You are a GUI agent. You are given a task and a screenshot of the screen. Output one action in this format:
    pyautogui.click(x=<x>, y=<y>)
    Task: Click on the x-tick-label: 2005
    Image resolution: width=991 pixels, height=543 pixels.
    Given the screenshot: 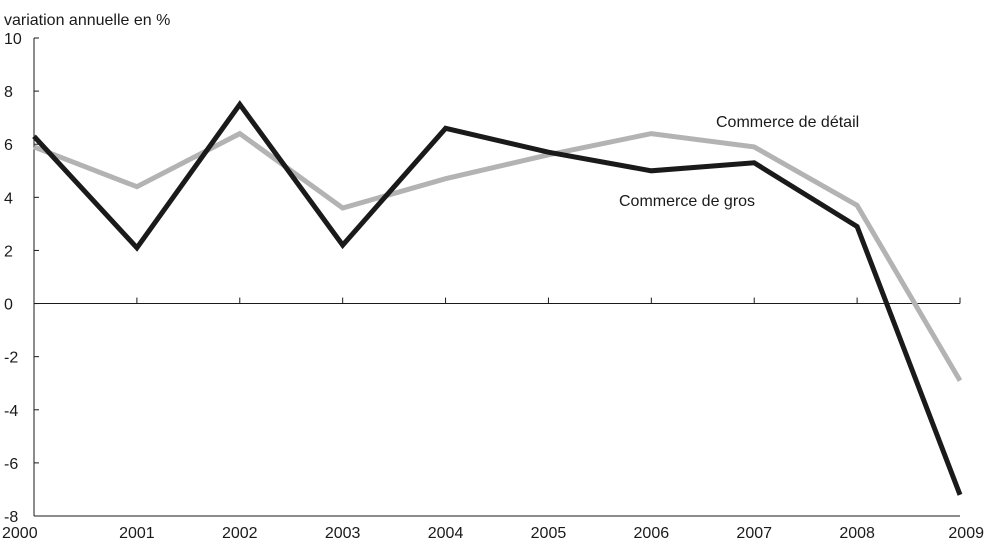 What is the action you would take?
    pyautogui.click(x=549, y=533)
    